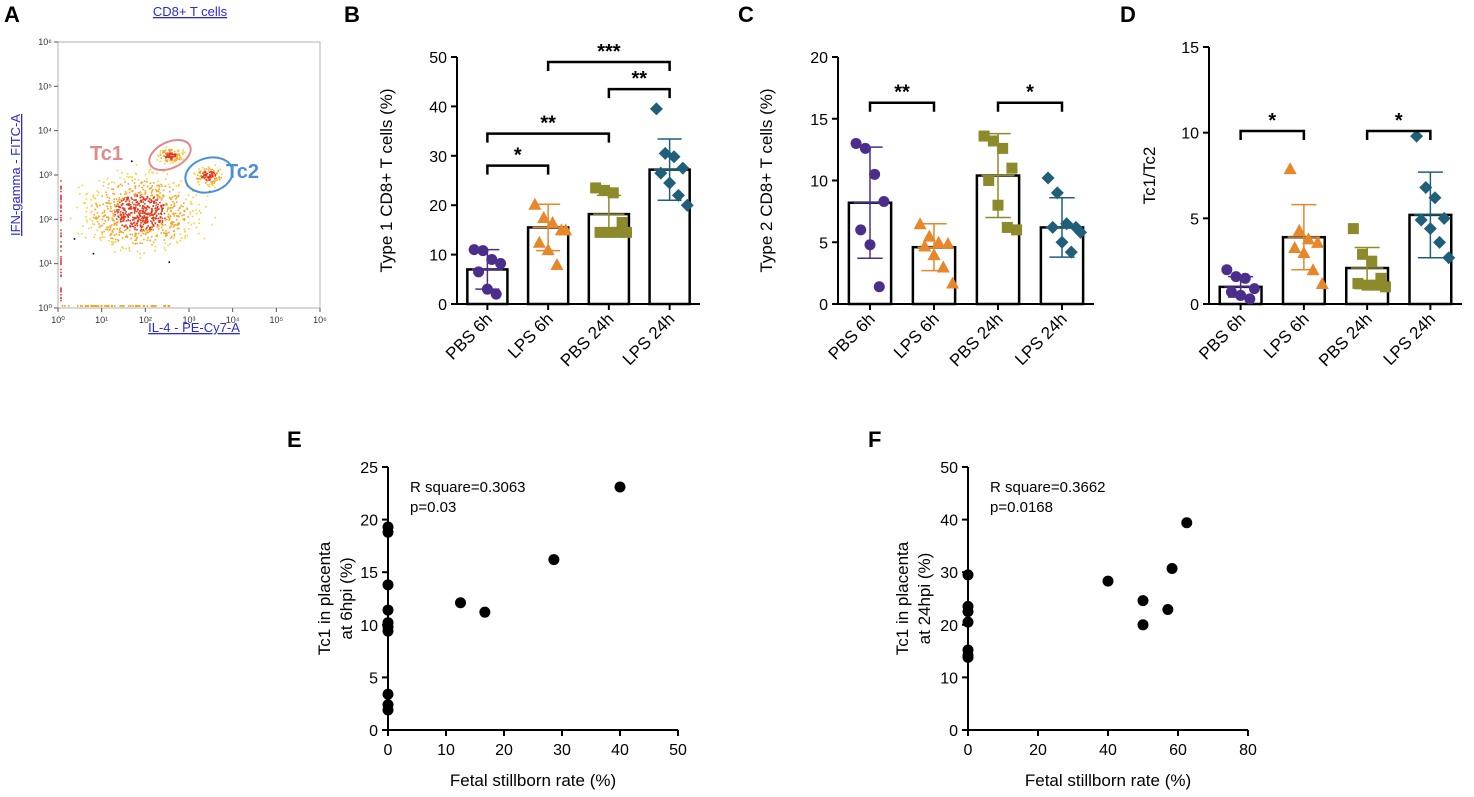 This screenshot has width=1474, height=797. Describe the element at coordinates (276, 320) in the screenshot. I see `flow-x-tick-label: 10⁵` at that location.